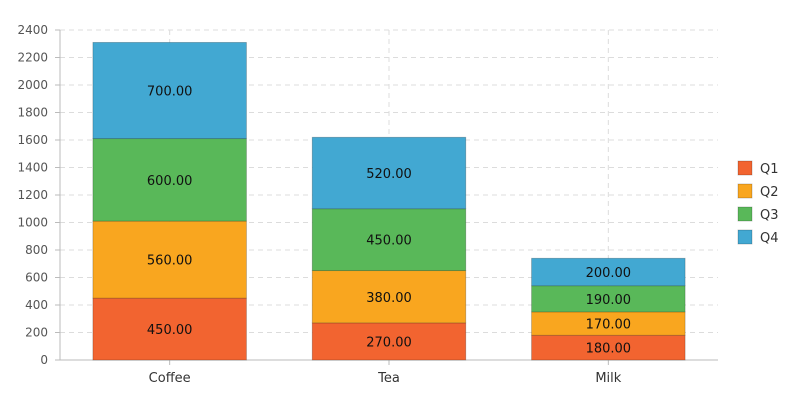 The width and height of the screenshot is (800, 400). I want to click on y-tick-label: 400, so click(36, 305).